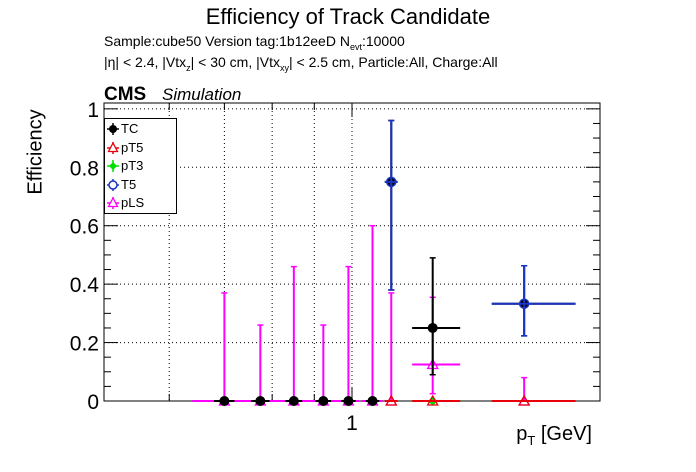  What do you see at coordinates (284, 67) in the screenshot?
I see `vtx-xy-subscript: xy` at bounding box center [284, 67].